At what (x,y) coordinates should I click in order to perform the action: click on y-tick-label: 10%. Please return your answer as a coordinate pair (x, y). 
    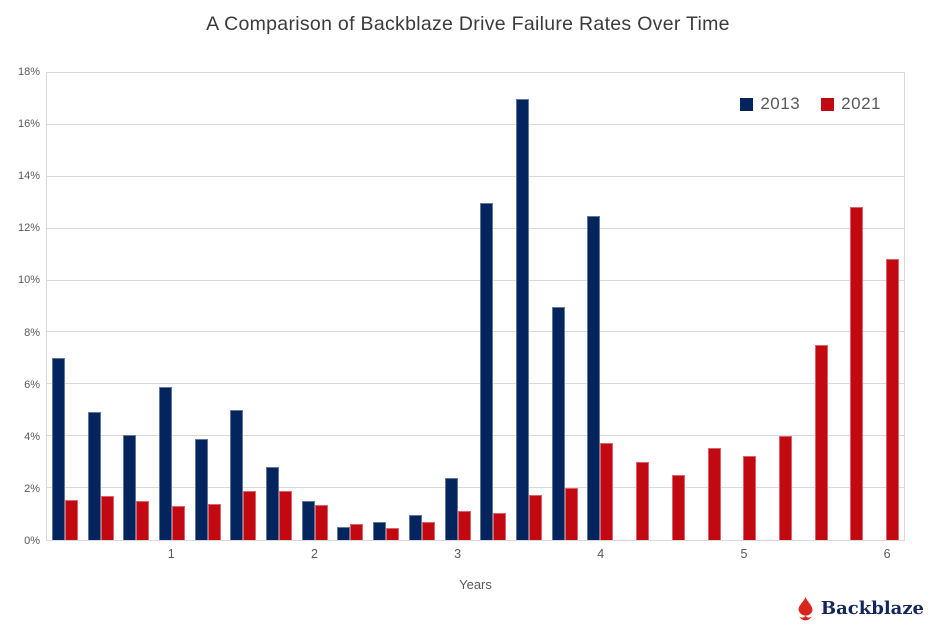
    Looking at the image, I should click on (28, 280).